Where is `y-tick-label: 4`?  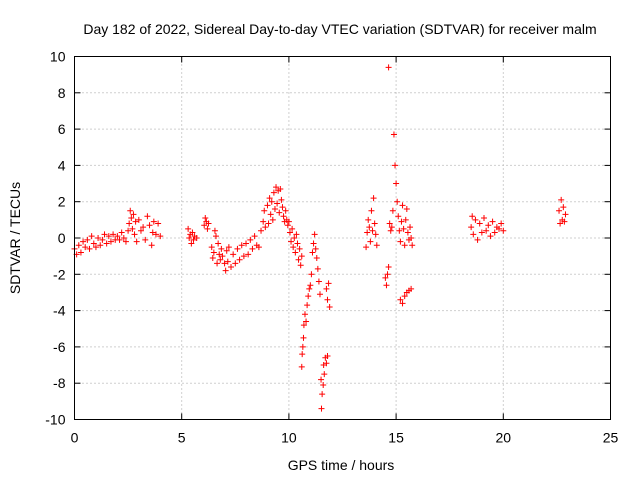
y-tick-label: 4 is located at coordinates (62, 165).